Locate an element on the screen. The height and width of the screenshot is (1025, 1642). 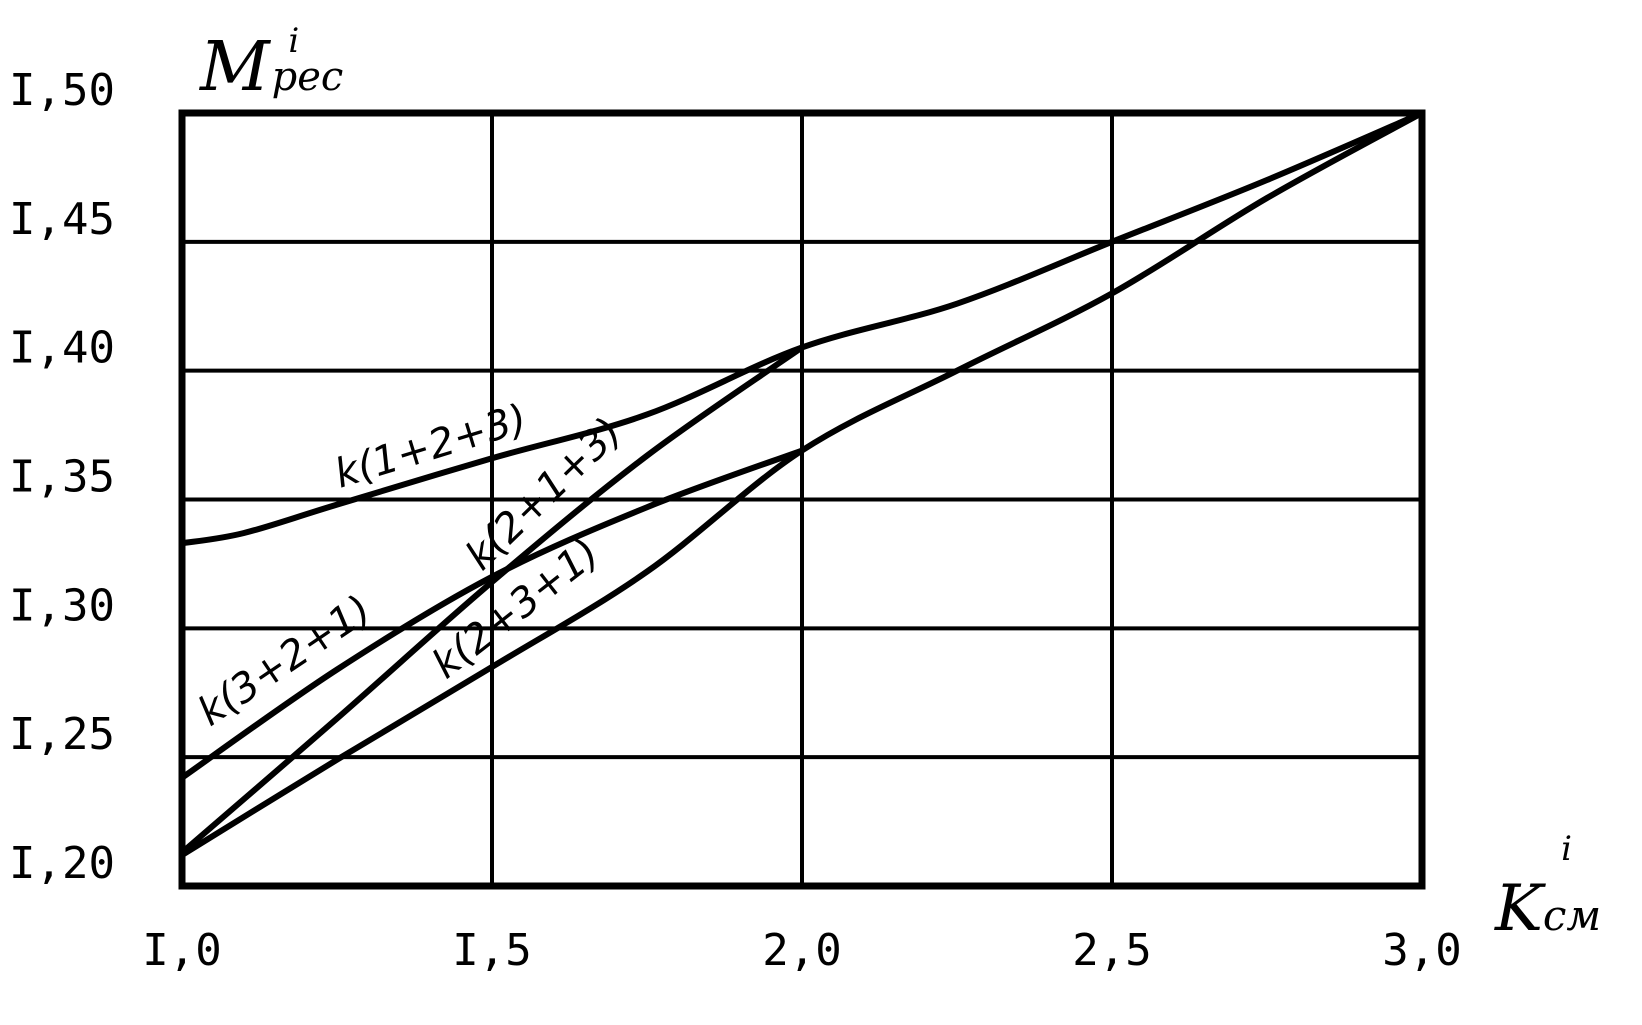
x-tick-label: 2,0 is located at coordinates (801, 950).